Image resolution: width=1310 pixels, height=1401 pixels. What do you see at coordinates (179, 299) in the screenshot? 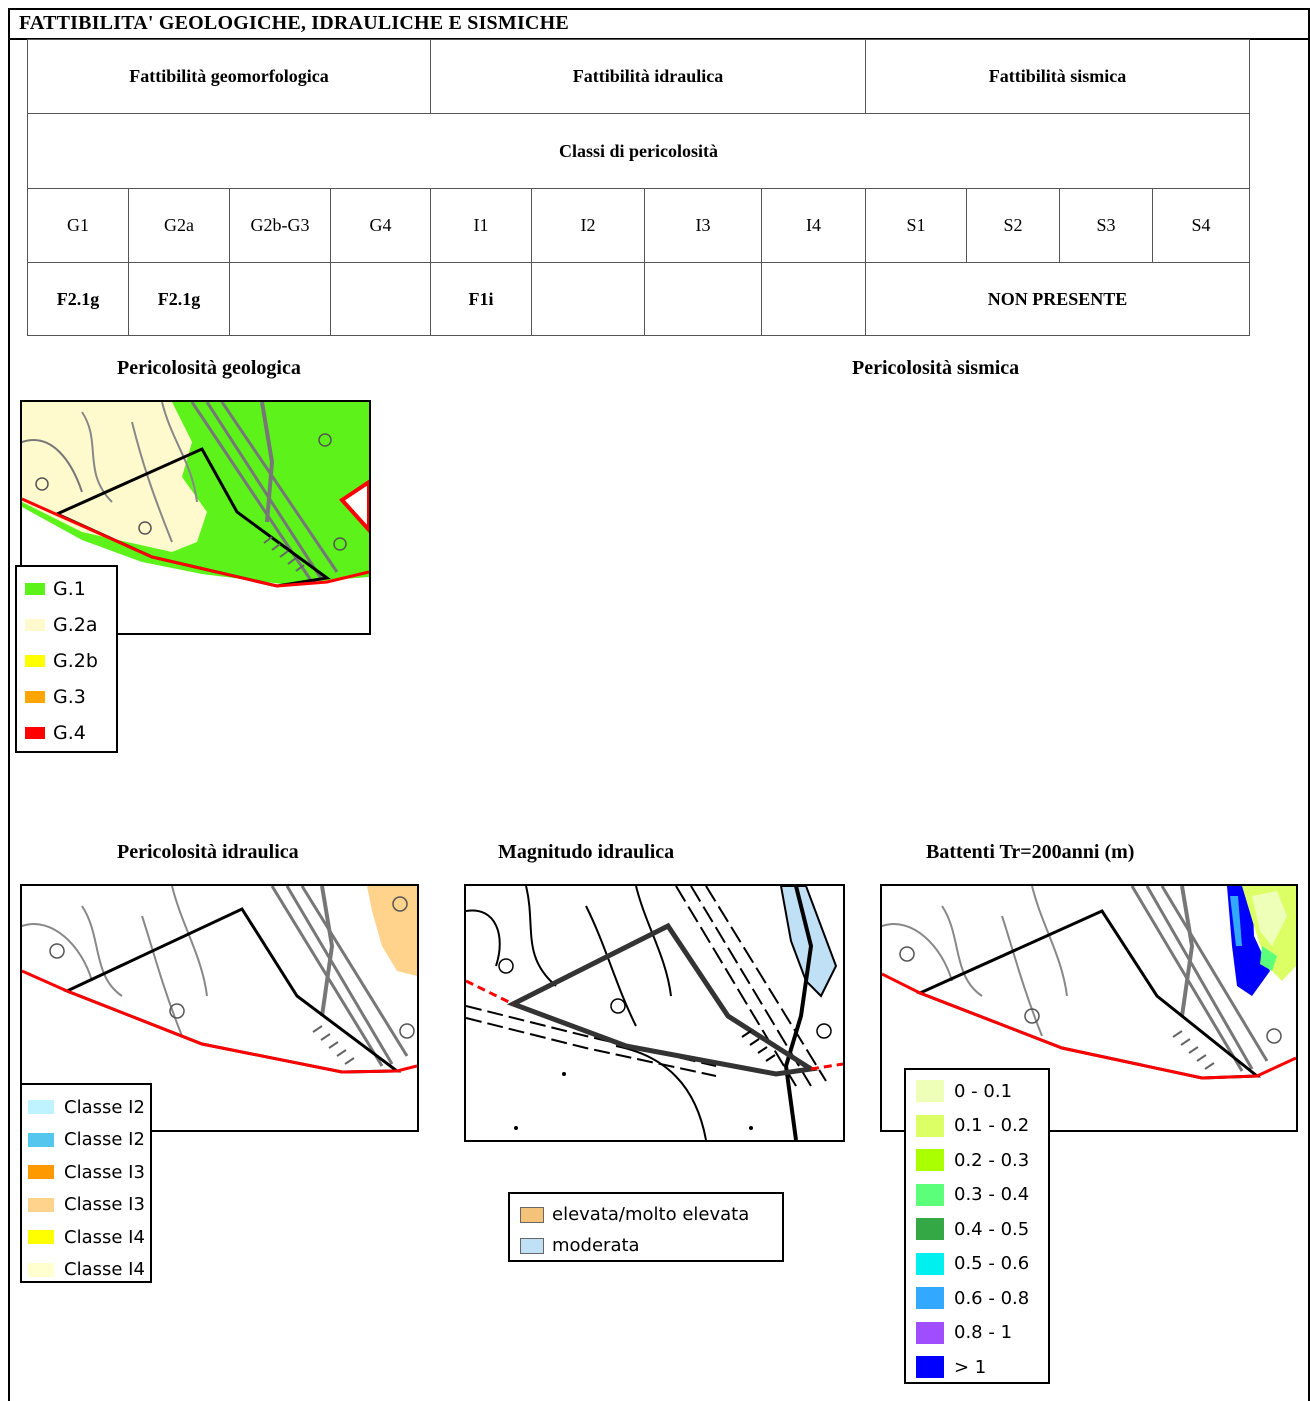
I see `value-g2a: F2.1g` at bounding box center [179, 299].